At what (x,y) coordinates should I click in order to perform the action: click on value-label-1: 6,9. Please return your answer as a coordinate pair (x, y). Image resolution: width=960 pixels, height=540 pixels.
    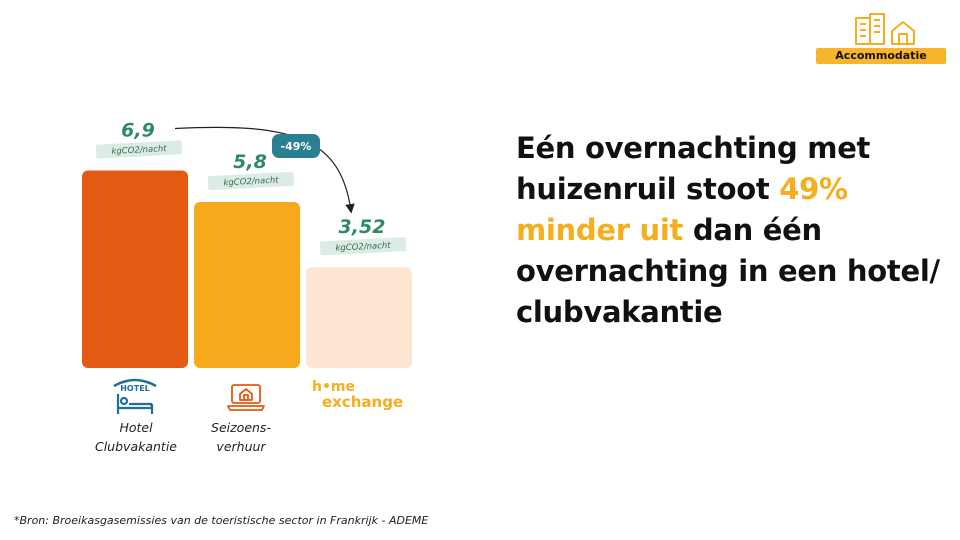
    Looking at the image, I should click on (138, 130).